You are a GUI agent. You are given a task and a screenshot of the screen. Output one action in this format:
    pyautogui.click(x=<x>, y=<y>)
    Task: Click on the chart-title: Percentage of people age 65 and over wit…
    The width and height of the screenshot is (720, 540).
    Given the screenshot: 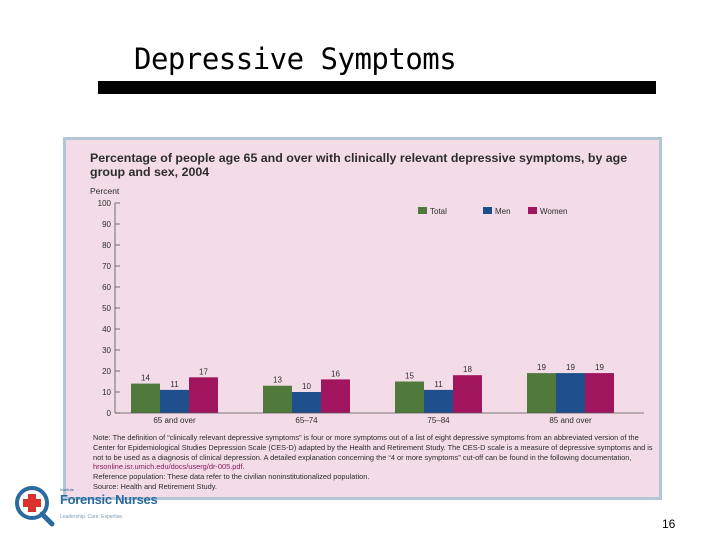 What is the action you would take?
    pyautogui.click(x=359, y=165)
    